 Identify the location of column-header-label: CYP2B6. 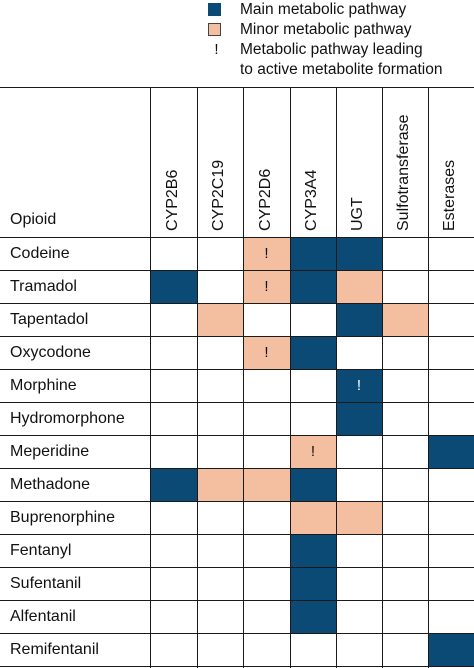
(172, 200).